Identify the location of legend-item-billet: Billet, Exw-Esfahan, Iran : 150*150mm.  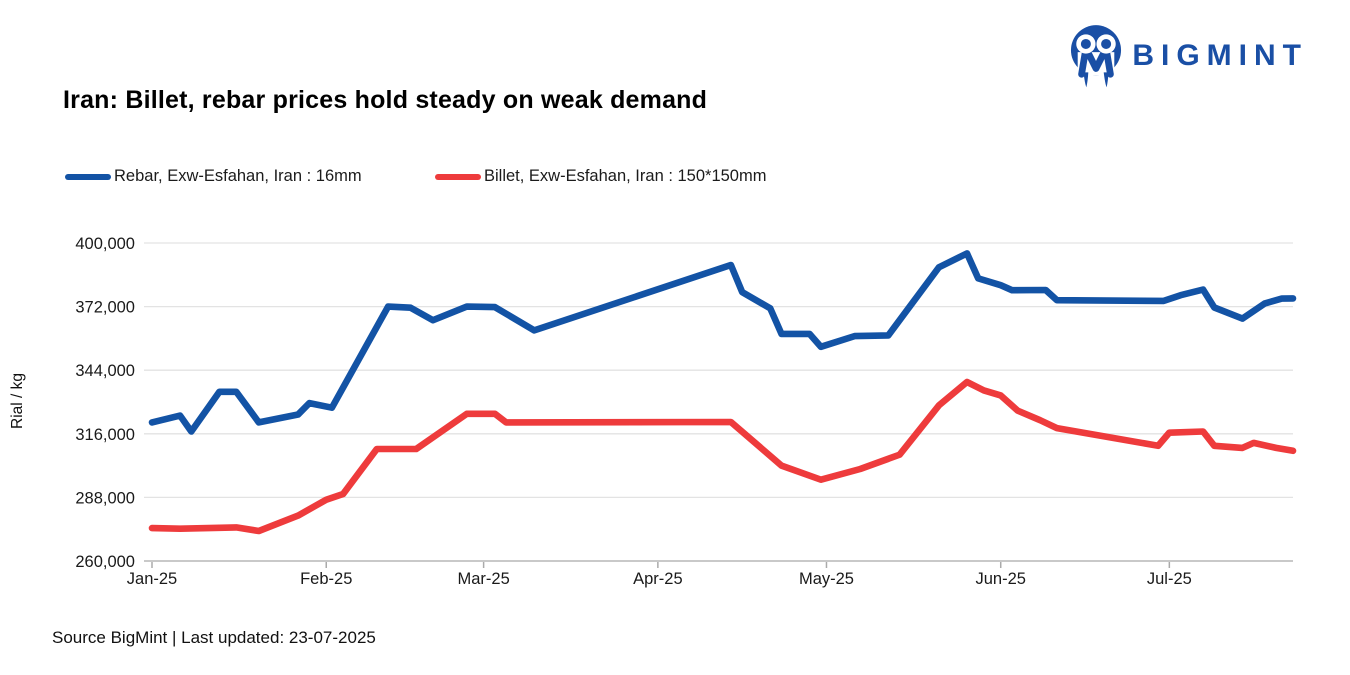
(600, 176).